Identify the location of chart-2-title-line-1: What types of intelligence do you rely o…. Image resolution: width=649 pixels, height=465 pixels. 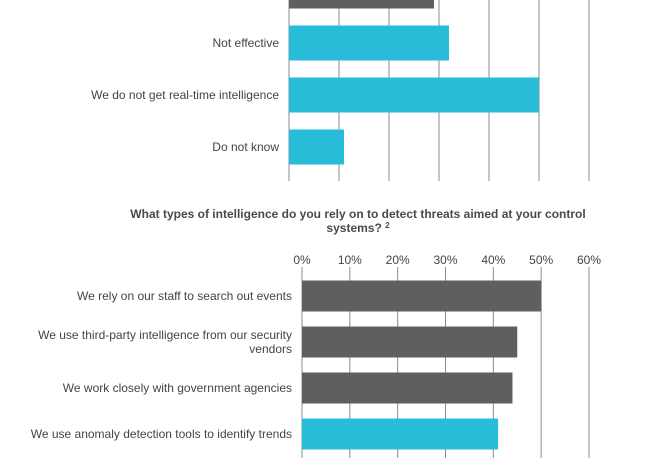
(357, 214).